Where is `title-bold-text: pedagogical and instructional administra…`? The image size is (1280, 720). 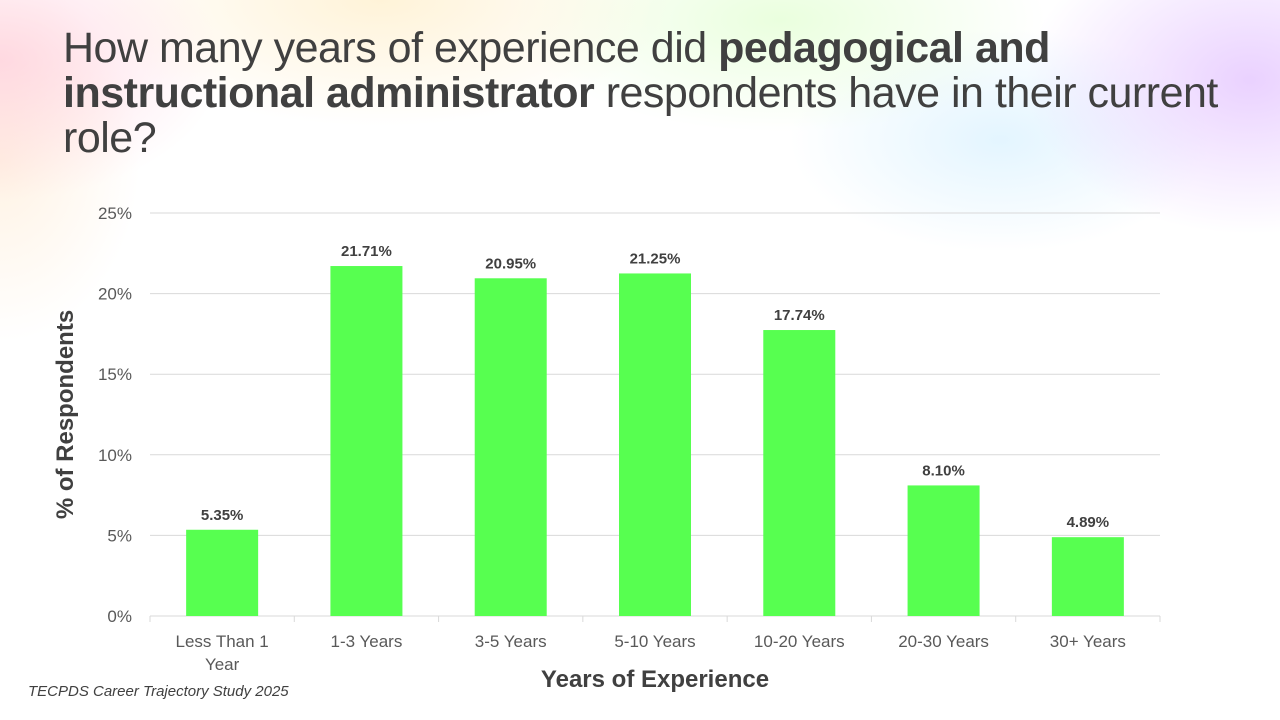
title-bold-text: pedagogical and instructional administra… is located at coordinates (556, 70).